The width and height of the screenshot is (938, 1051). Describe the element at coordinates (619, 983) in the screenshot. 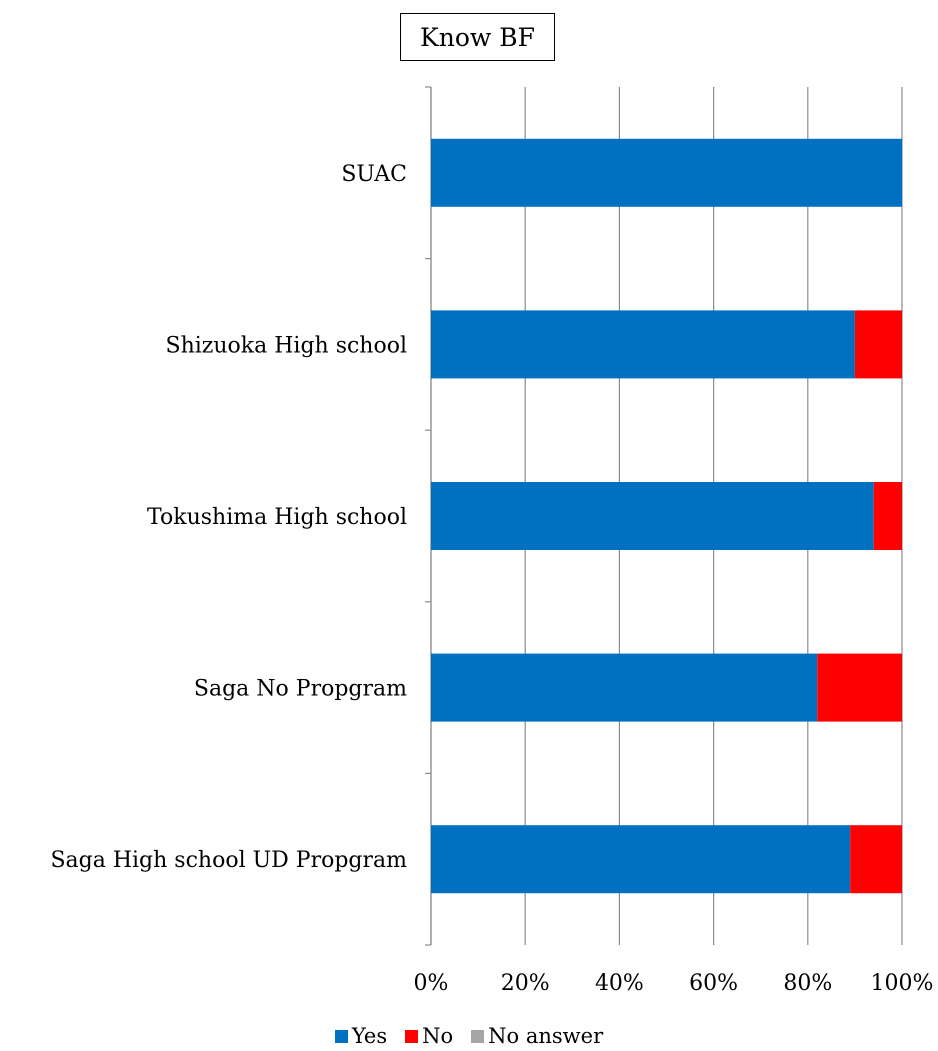

I see `x-tick-label-2: 40%` at that location.